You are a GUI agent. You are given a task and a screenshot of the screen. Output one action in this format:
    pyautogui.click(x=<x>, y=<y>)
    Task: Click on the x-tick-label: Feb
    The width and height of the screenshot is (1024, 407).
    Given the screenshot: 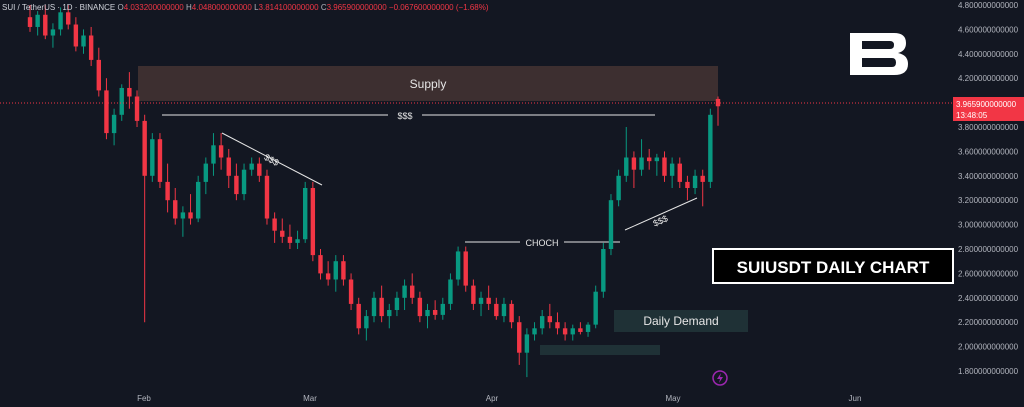 What is the action you would take?
    pyautogui.click(x=144, y=398)
    